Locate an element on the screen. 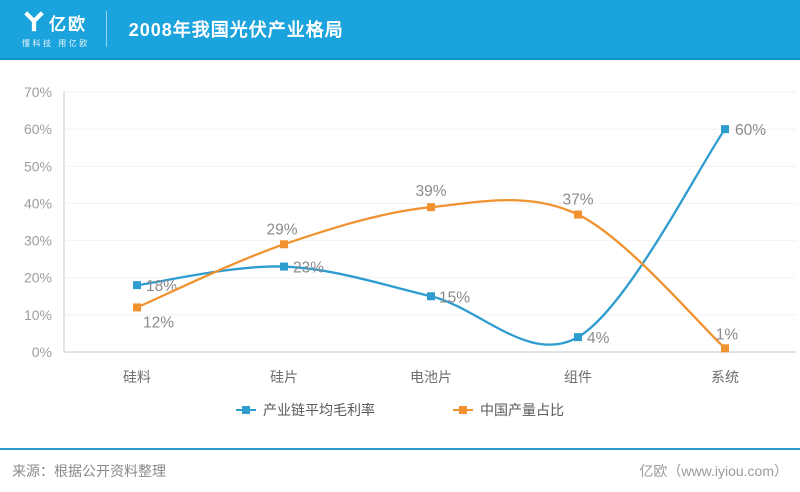 The width and height of the screenshot is (800, 492). y-tick-label: 60% is located at coordinates (38, 129).